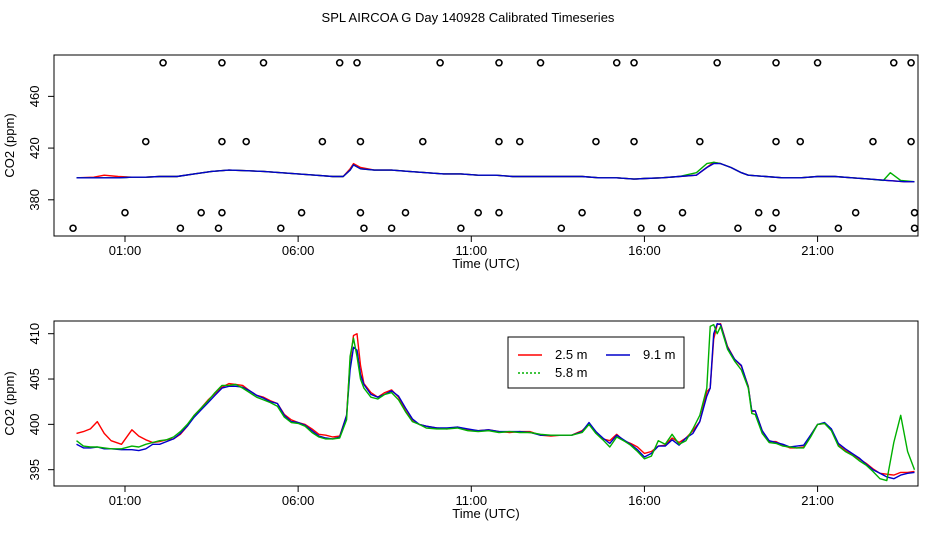 The height and width of the screenshot is (540, 936). Describe the element at coordinates (34, 334) in the screenshot. I see `y-tick-label: 410` at that location.